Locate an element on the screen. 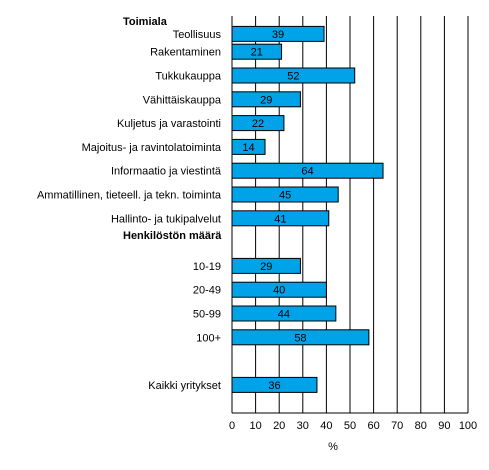 The height and width of the screenshot is (470, 489). category-label: Vähittäiskauppa is located at coordinates (182, 100).